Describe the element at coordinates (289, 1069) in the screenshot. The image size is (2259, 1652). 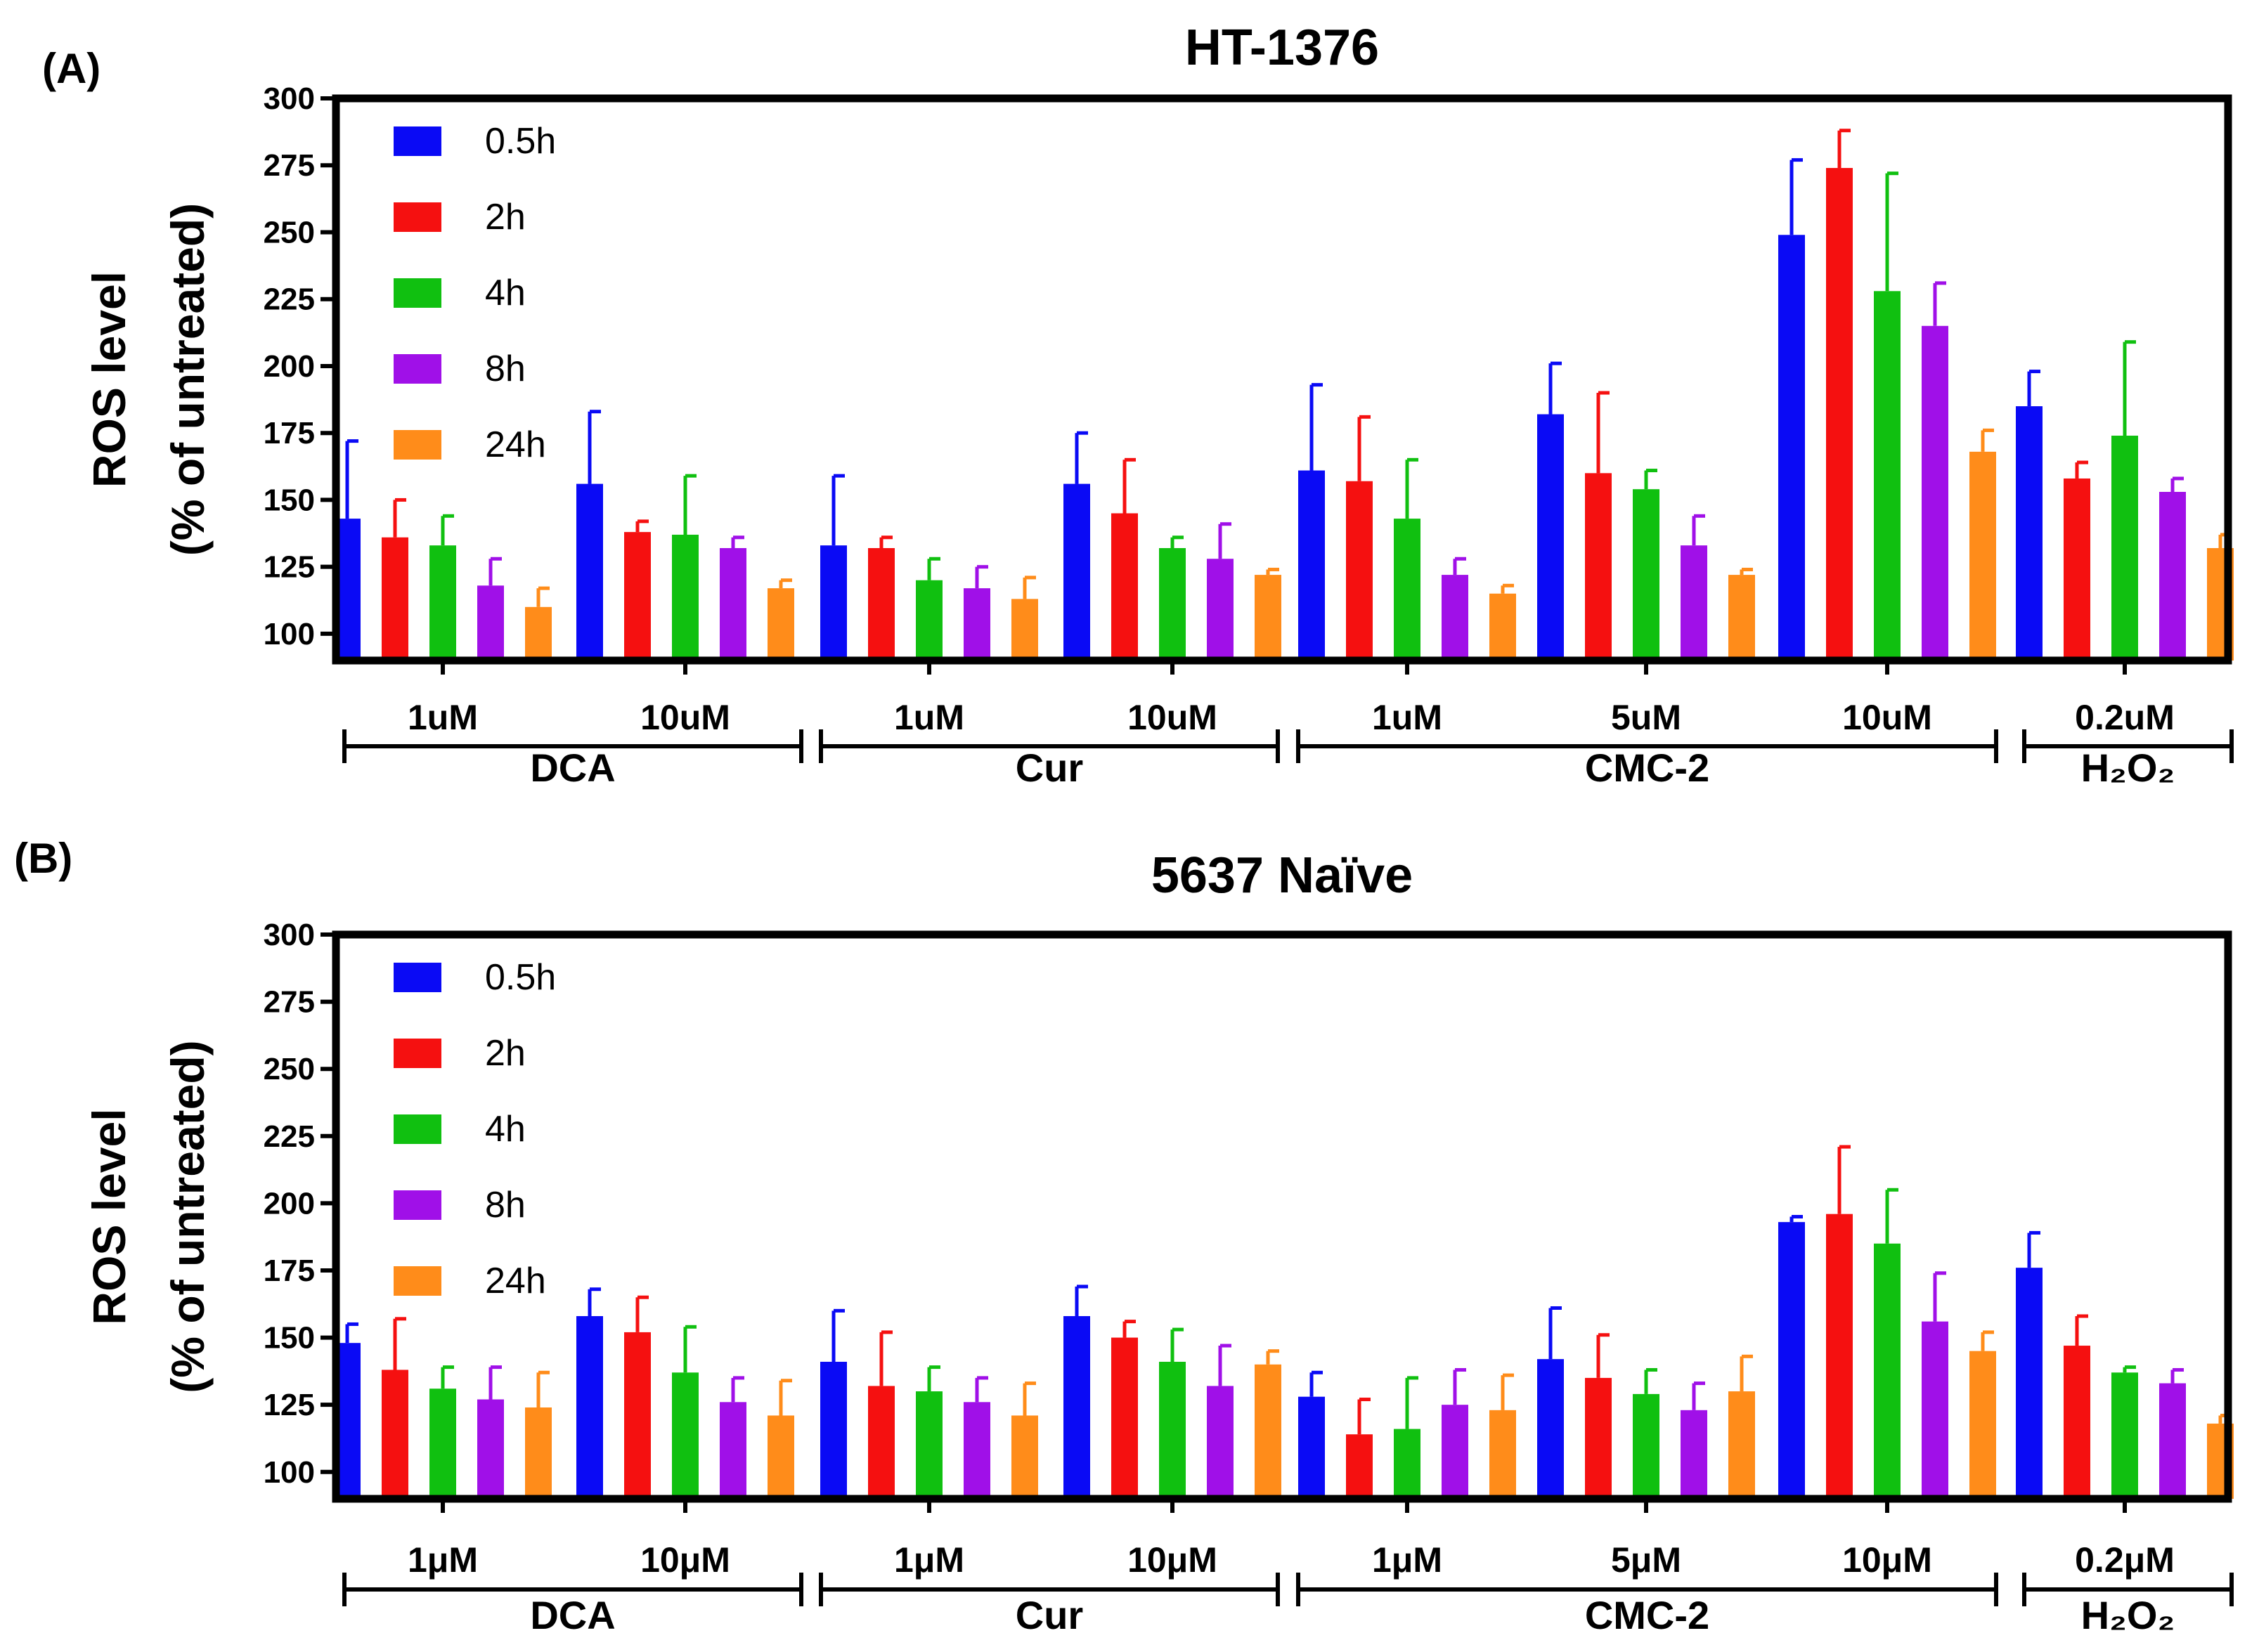
I see `y-tick-label: 250` at that location.